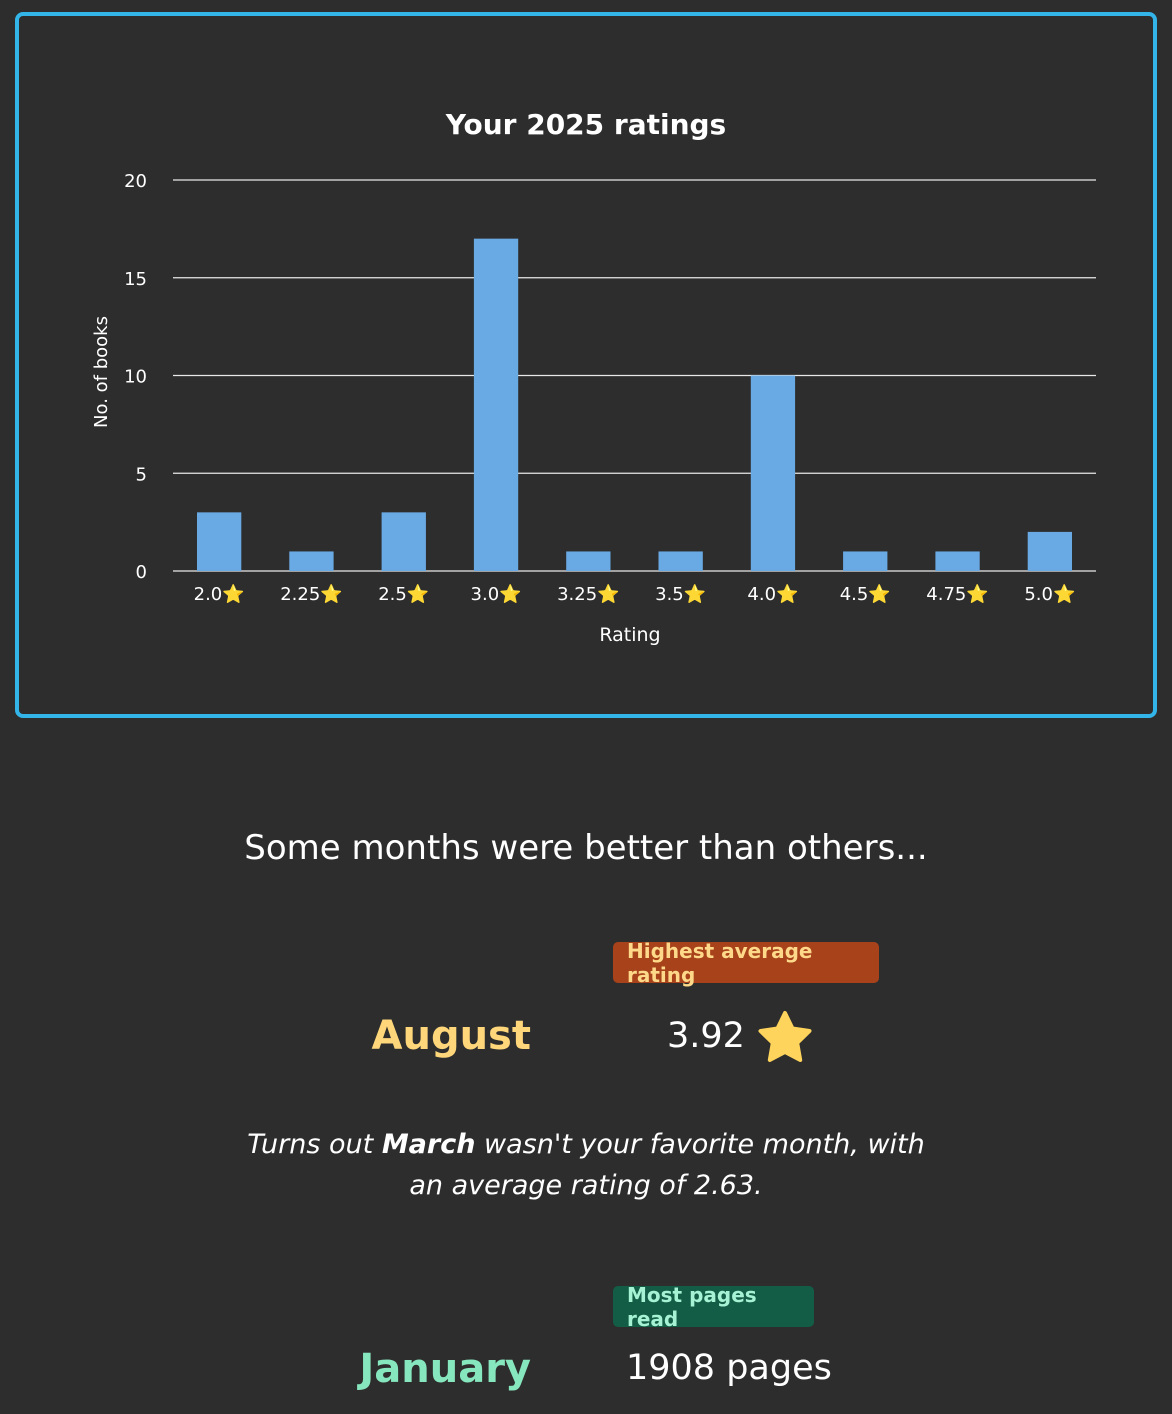 Image resolution: width=1172 pixels, height=1414 pixels. I want to click on x-tick-label: 2.25⭐, so click(311, 594).